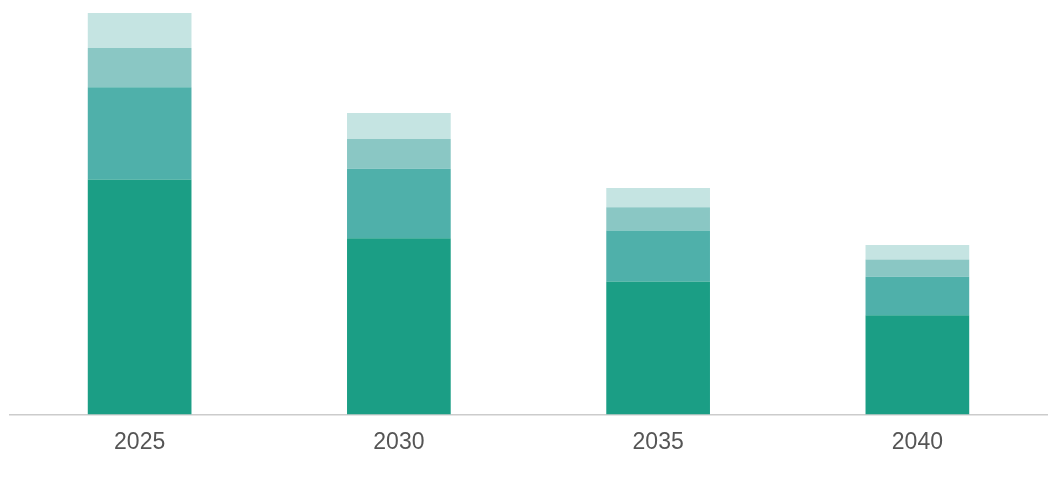 The width and height of the screenshot is (1059, 480). What do you see at coordinates (917, 440) in the screenshot?
I see `x-tick-label: 2040` at bounding box center [917, 440].